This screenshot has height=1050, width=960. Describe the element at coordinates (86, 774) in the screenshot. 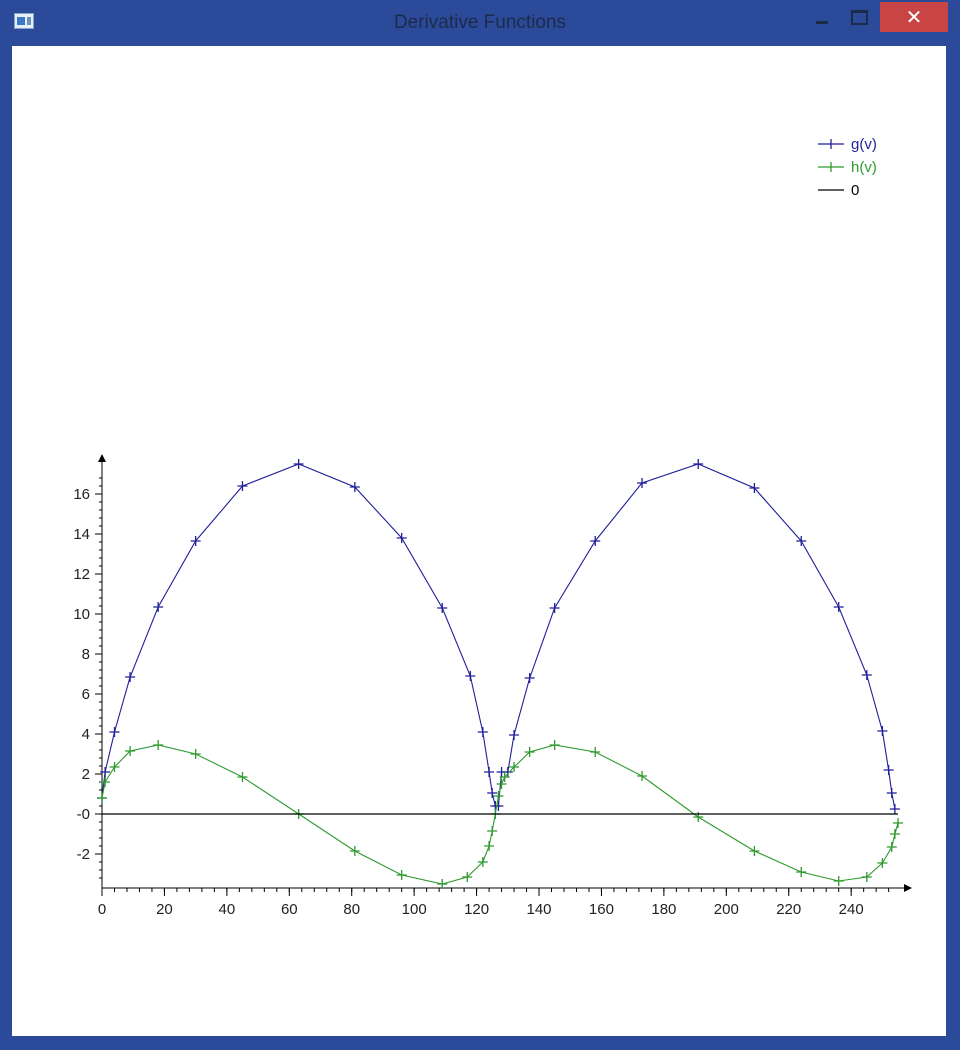

I see `y-tick-label: 2` at that location.